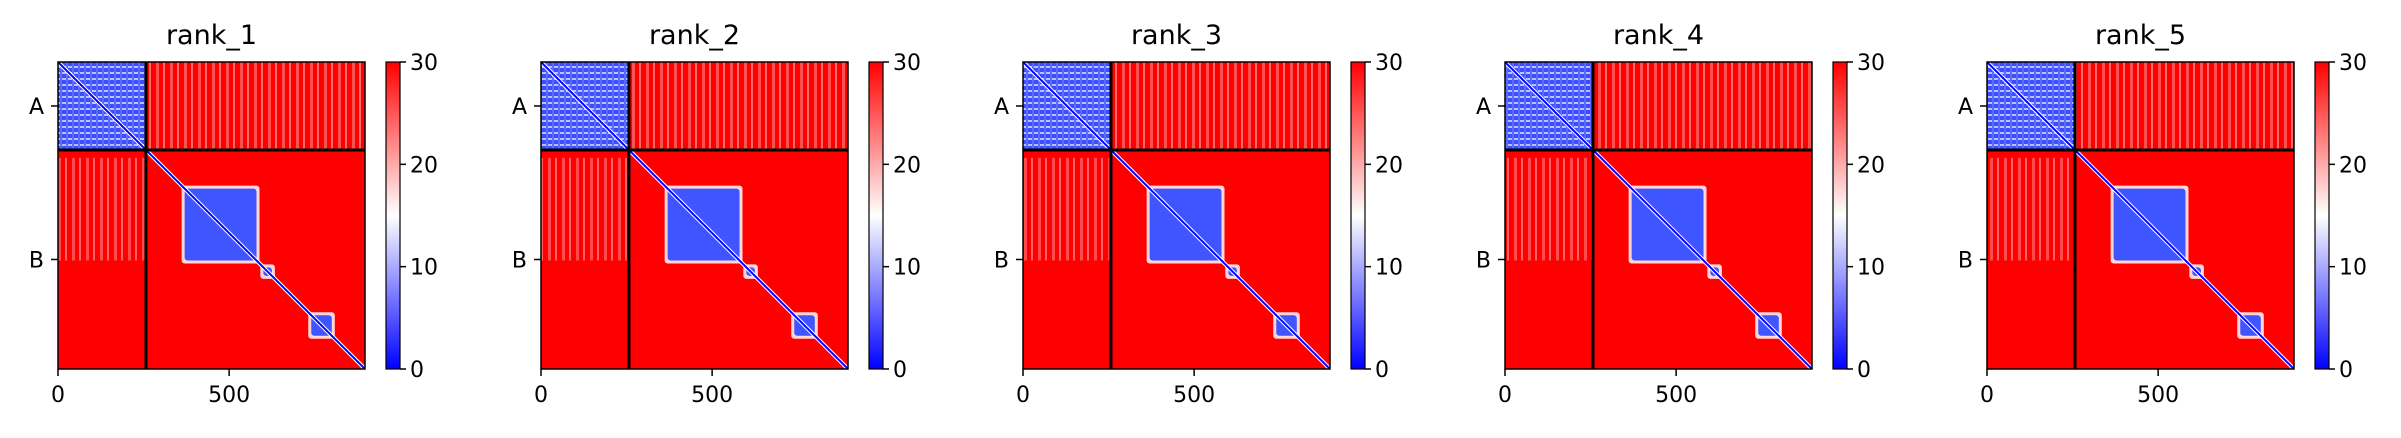 The image size is (2401, 438). Describe the element at coordinates (2140, 35) in the screenshot. I see `panel-title: rank_5` at that location.